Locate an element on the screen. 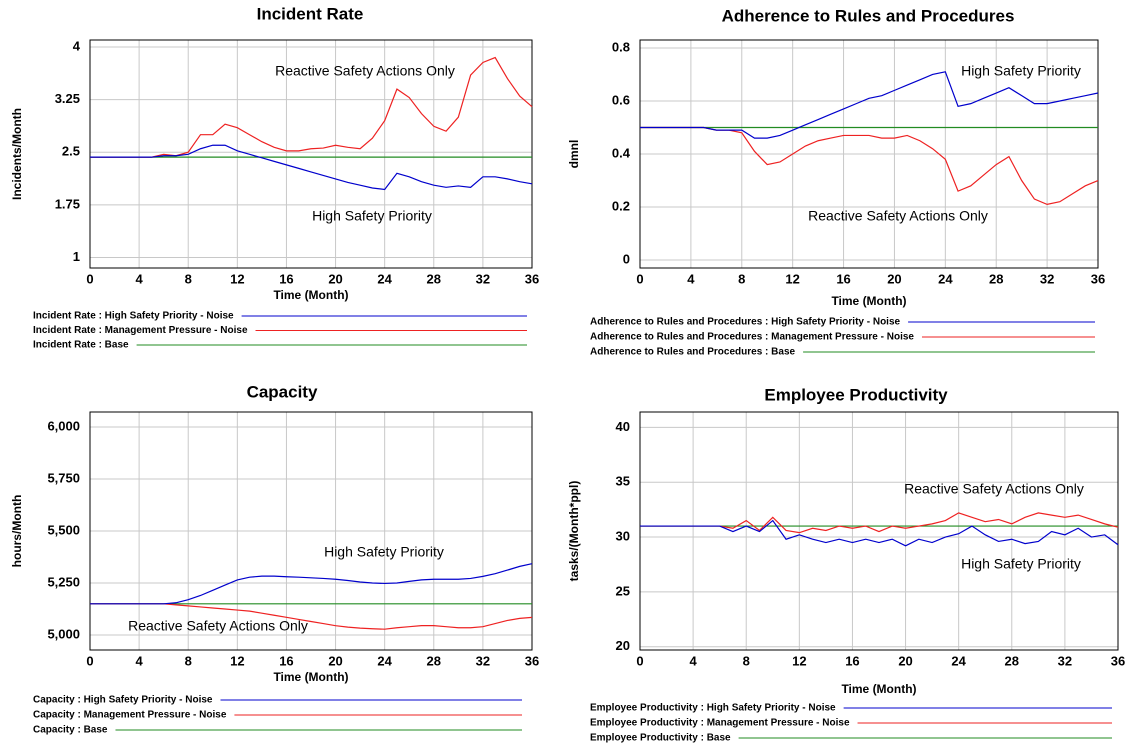 The height and width of the screenshot is (753, 1128). y-tick-label: 20 is located at coordinates (623, 645).